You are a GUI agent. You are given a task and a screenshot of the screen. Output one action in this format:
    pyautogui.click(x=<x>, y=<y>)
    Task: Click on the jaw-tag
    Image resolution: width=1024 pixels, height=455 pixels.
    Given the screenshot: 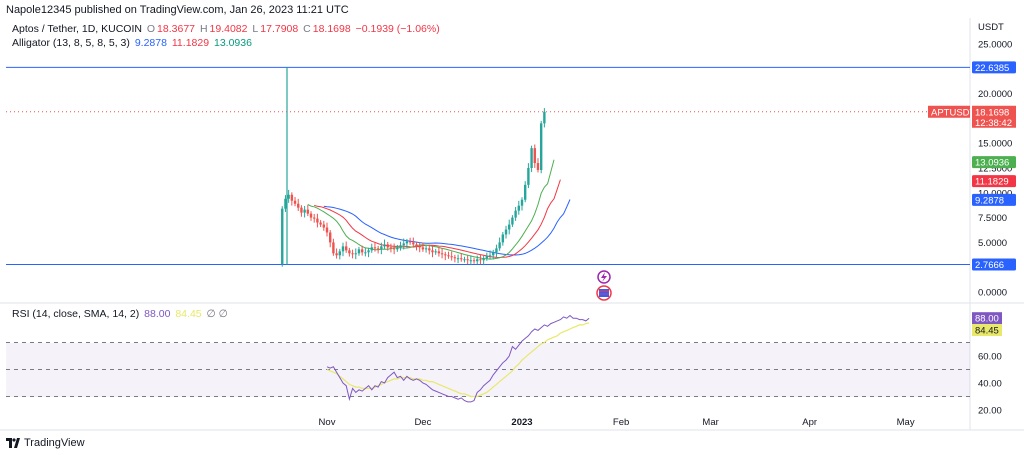 What is the action you would take?
    pyautogui.click(x=994, y=199)
    